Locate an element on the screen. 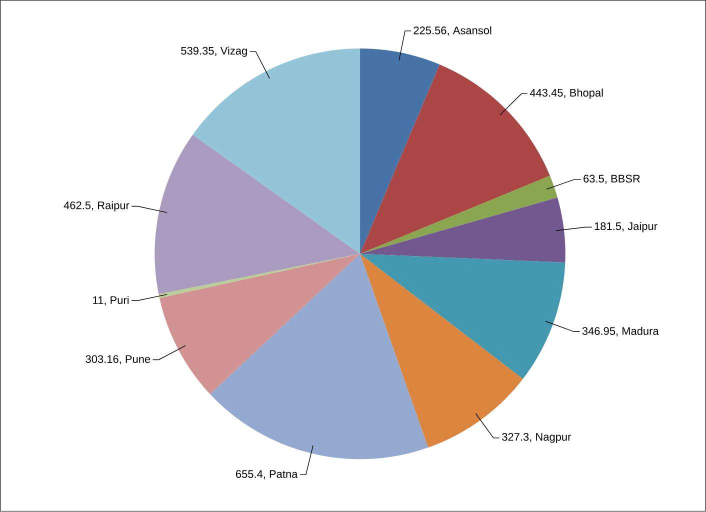  slice-label: BBSR is located at coordinates (625, 178).